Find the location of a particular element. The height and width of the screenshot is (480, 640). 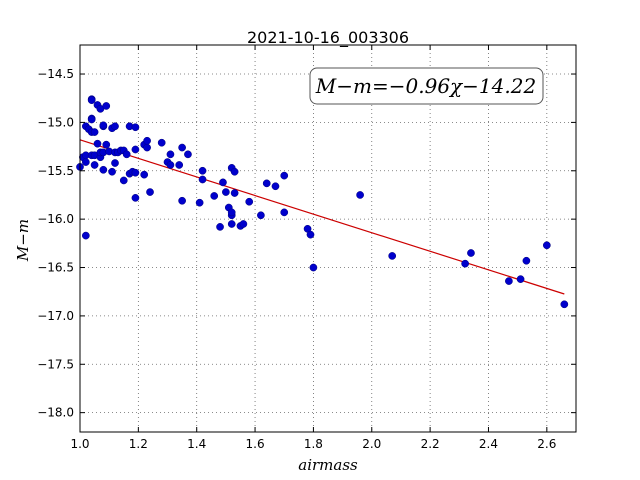

y-tick-labels: −14.5 −15.0 −15.5 −16.0 −16.5 −17.0 −17.5 −18.0 is located at coordinates (55, 243).